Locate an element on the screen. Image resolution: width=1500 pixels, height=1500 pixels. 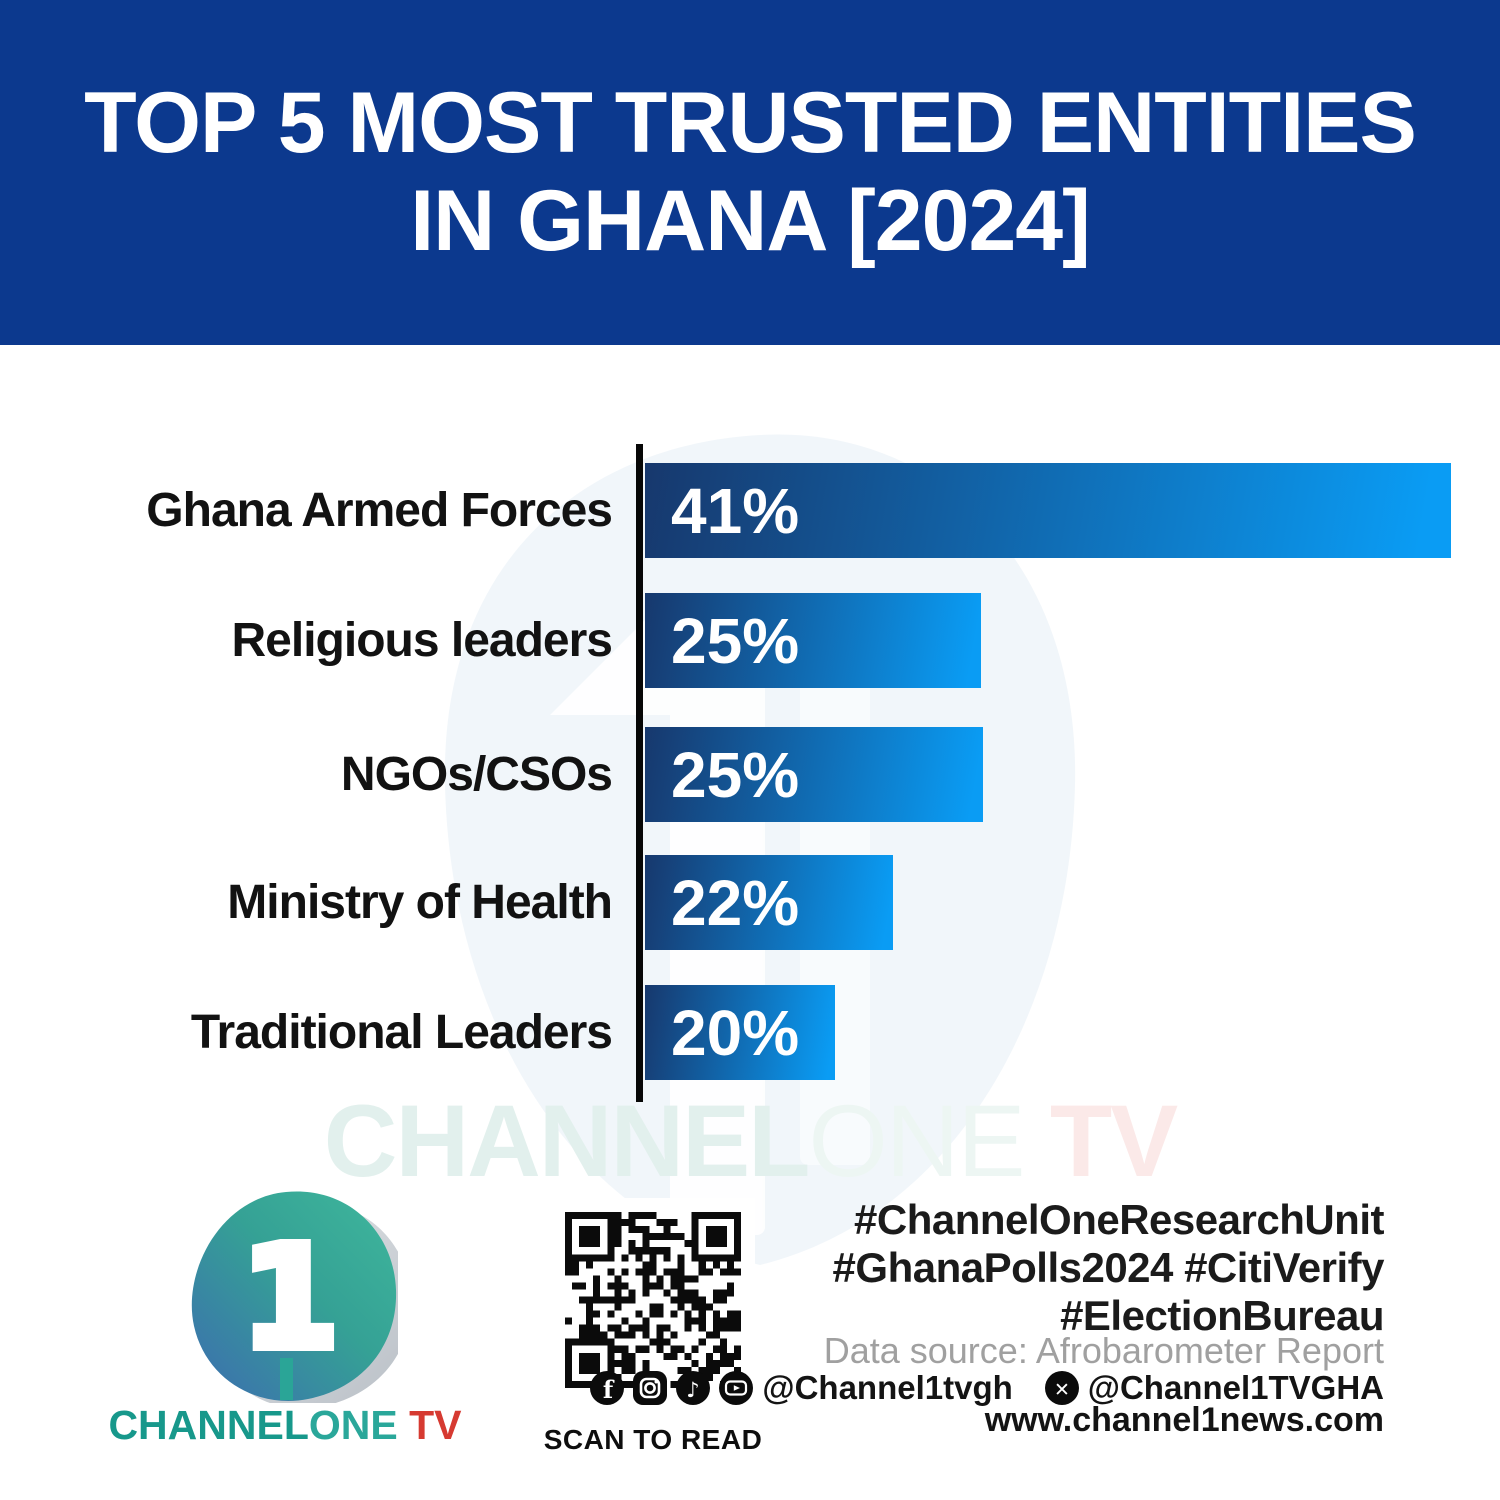
instagram-icon is located at coordinates (650, 1388).